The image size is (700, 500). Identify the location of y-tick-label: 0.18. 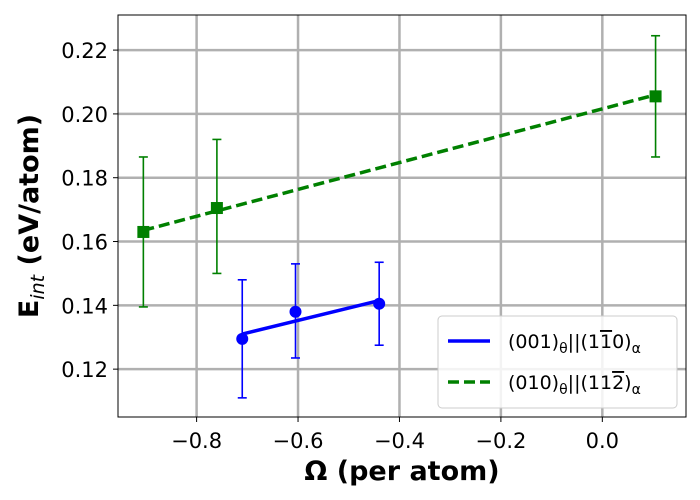
(84, 179).